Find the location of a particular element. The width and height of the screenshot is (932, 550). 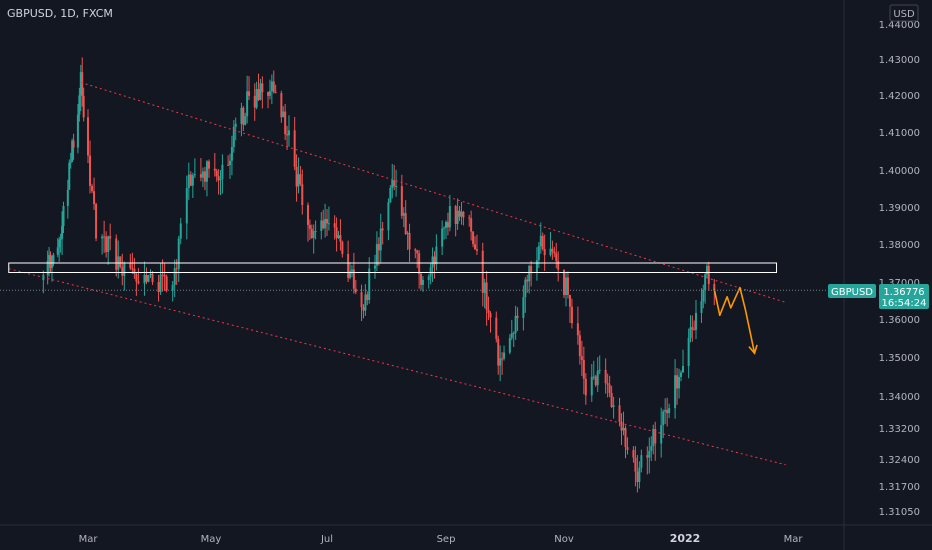

time-tick-label: Jul is located at coordinates (326, 539).